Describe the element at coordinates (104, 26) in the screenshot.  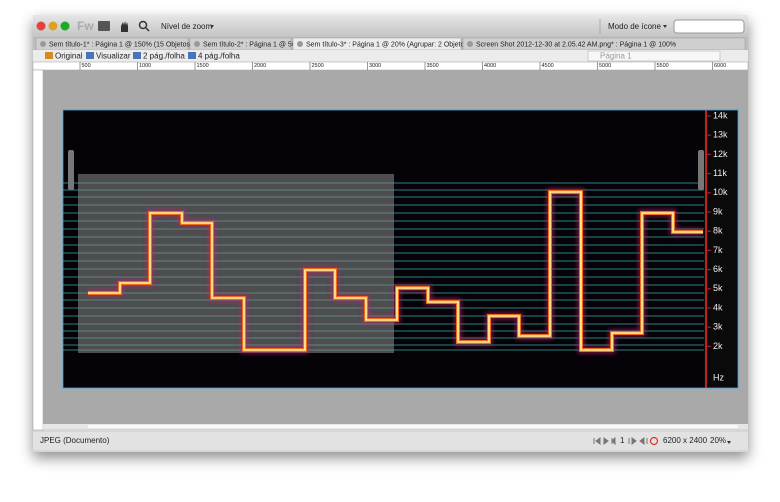
I see `layout-icon` at that location.